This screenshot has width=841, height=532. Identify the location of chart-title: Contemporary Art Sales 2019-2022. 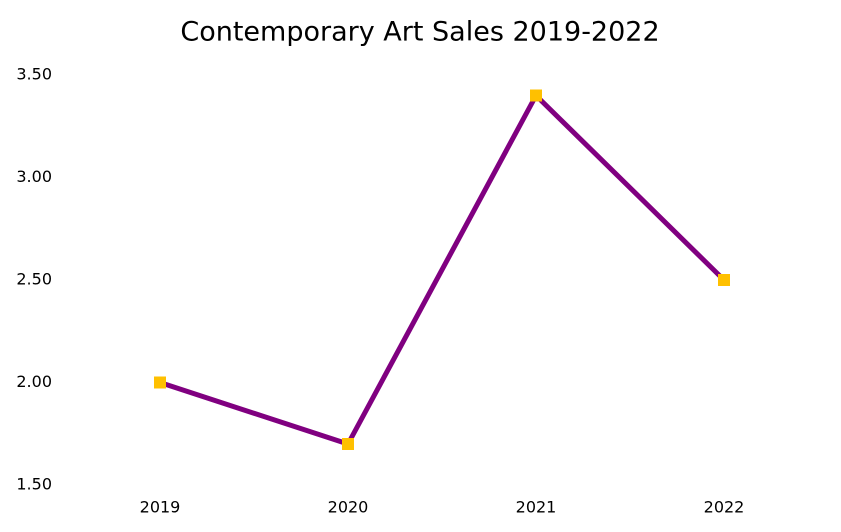
(419, 32).